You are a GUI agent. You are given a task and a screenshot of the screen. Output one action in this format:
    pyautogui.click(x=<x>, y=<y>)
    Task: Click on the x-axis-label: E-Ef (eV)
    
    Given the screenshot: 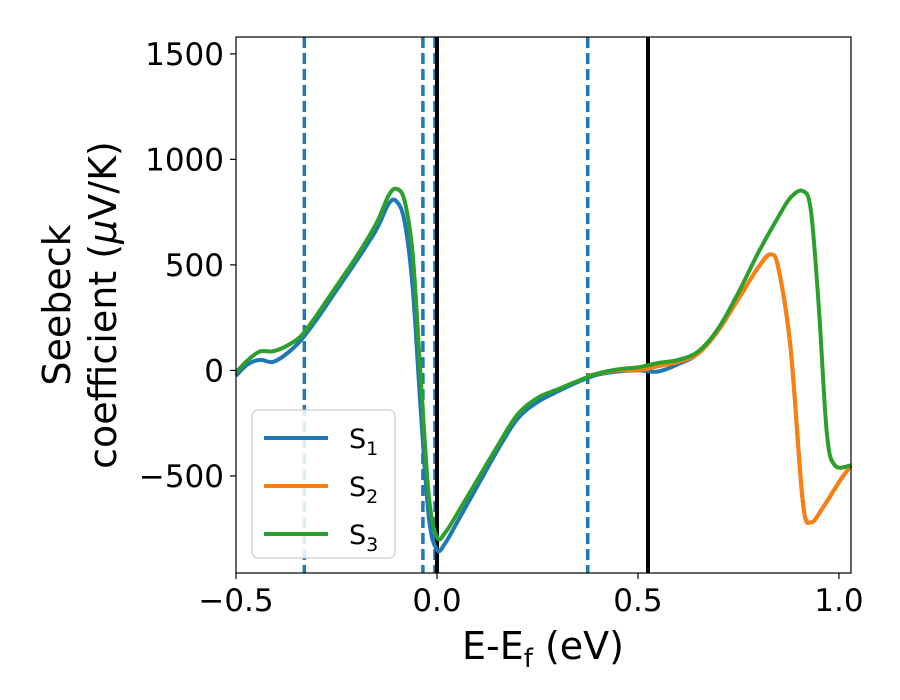 What is the action you would take?
    pyautogui.click(x=543, y=649)
    